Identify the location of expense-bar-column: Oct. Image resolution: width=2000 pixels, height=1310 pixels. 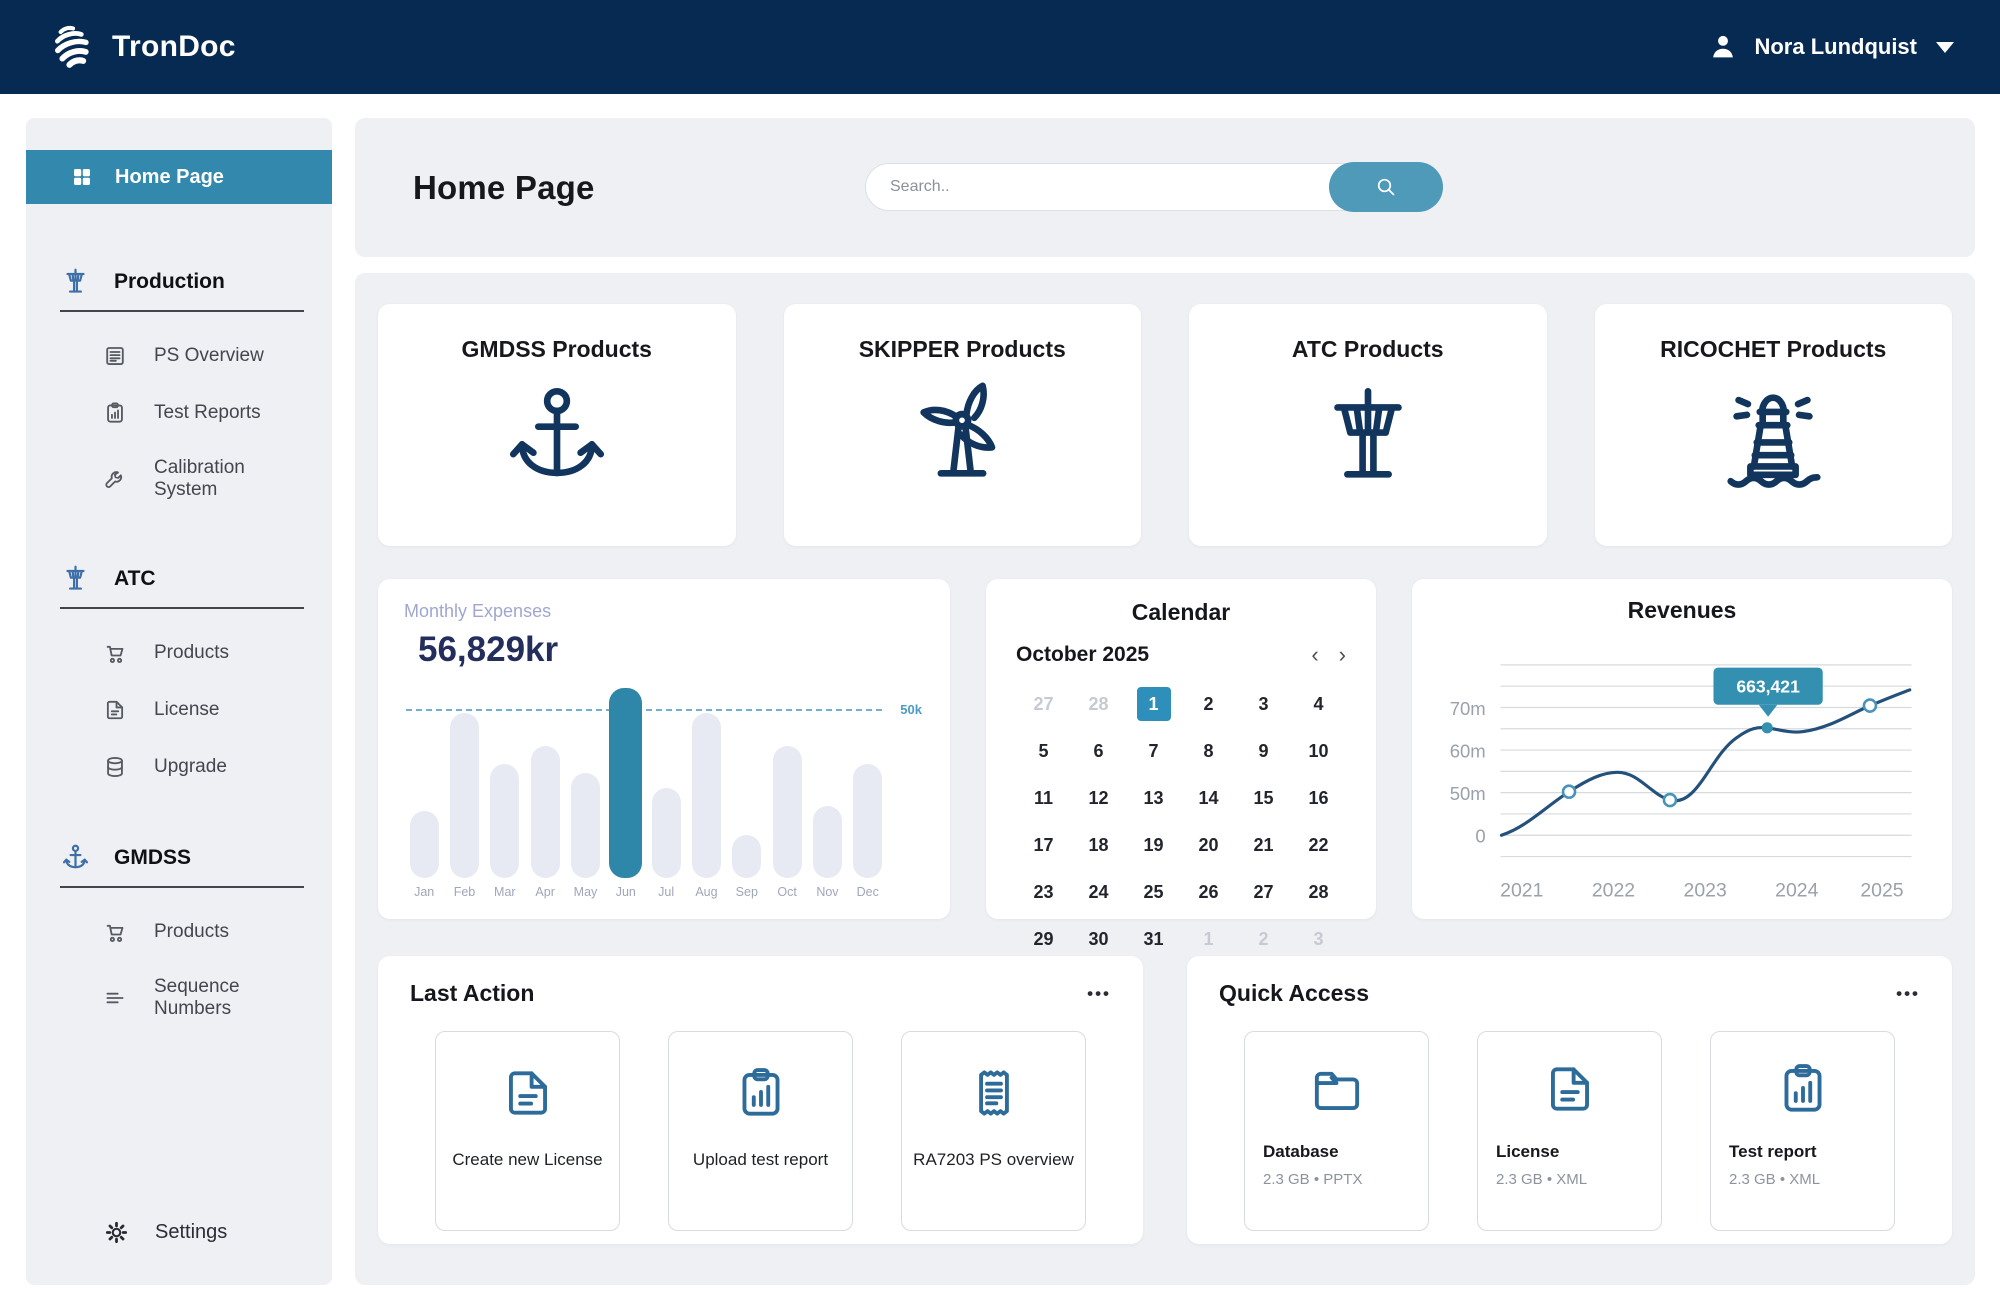
(787, 790).